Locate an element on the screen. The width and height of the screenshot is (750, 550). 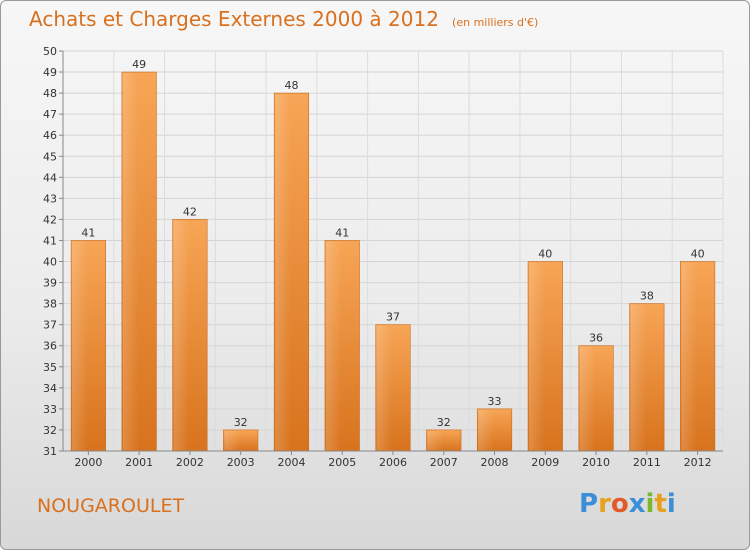
x-tick-label: 2010 is located at coordinates (596, 462).